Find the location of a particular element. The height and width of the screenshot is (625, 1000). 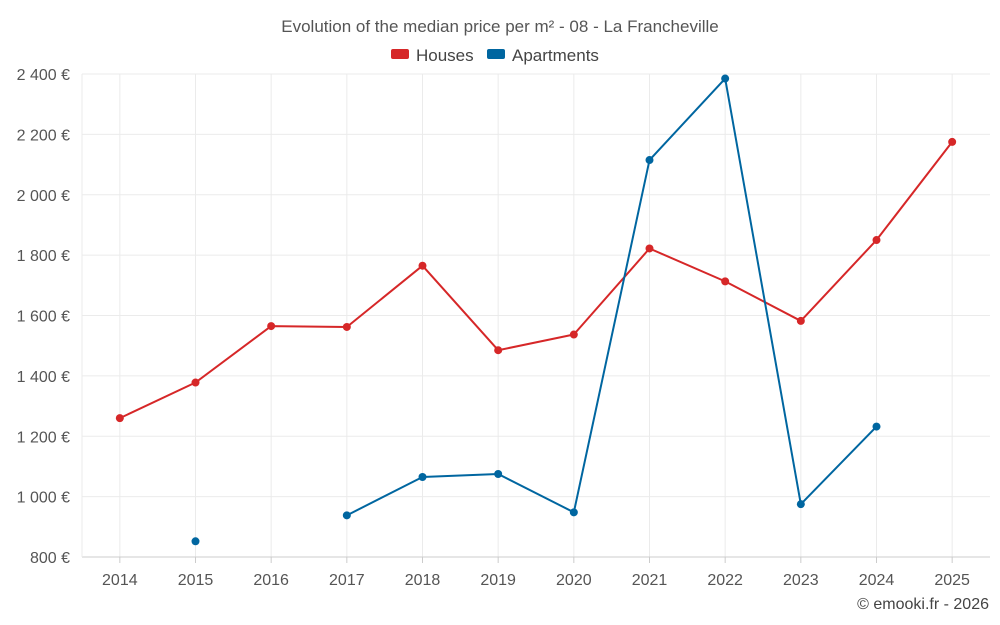

legend-swatch-houses is located at coordinates (400, 54).